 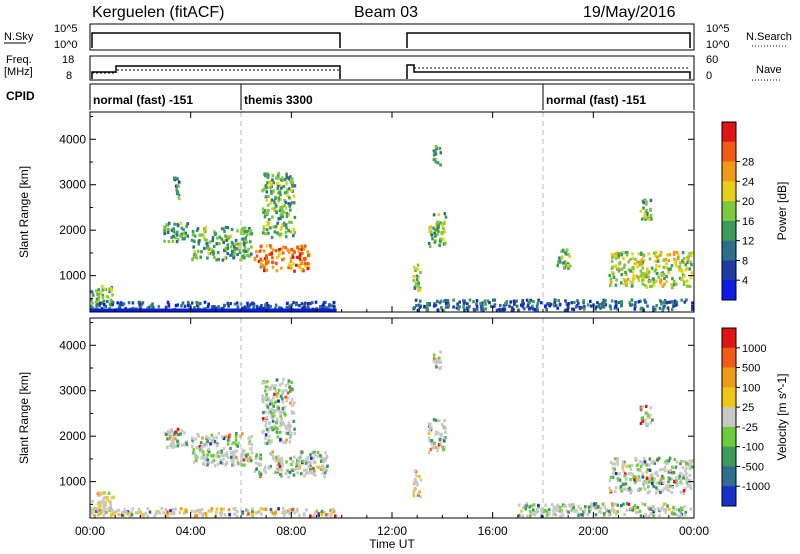 What do you see at coordinates (19, 60) in the screenshot?
I see `freq-label: Freq.` at bounding box center [19, 60].